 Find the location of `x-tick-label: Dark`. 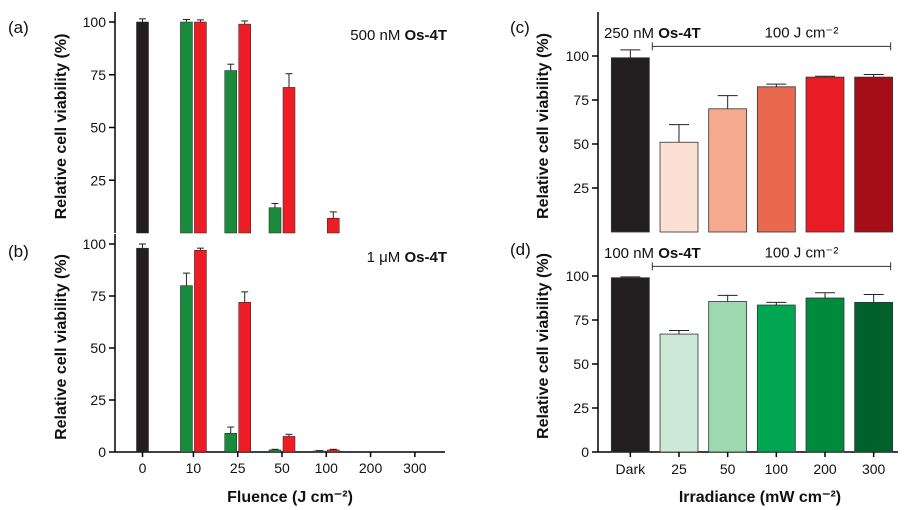

x-tick-label: Dark is located at coordinates (631, 469).